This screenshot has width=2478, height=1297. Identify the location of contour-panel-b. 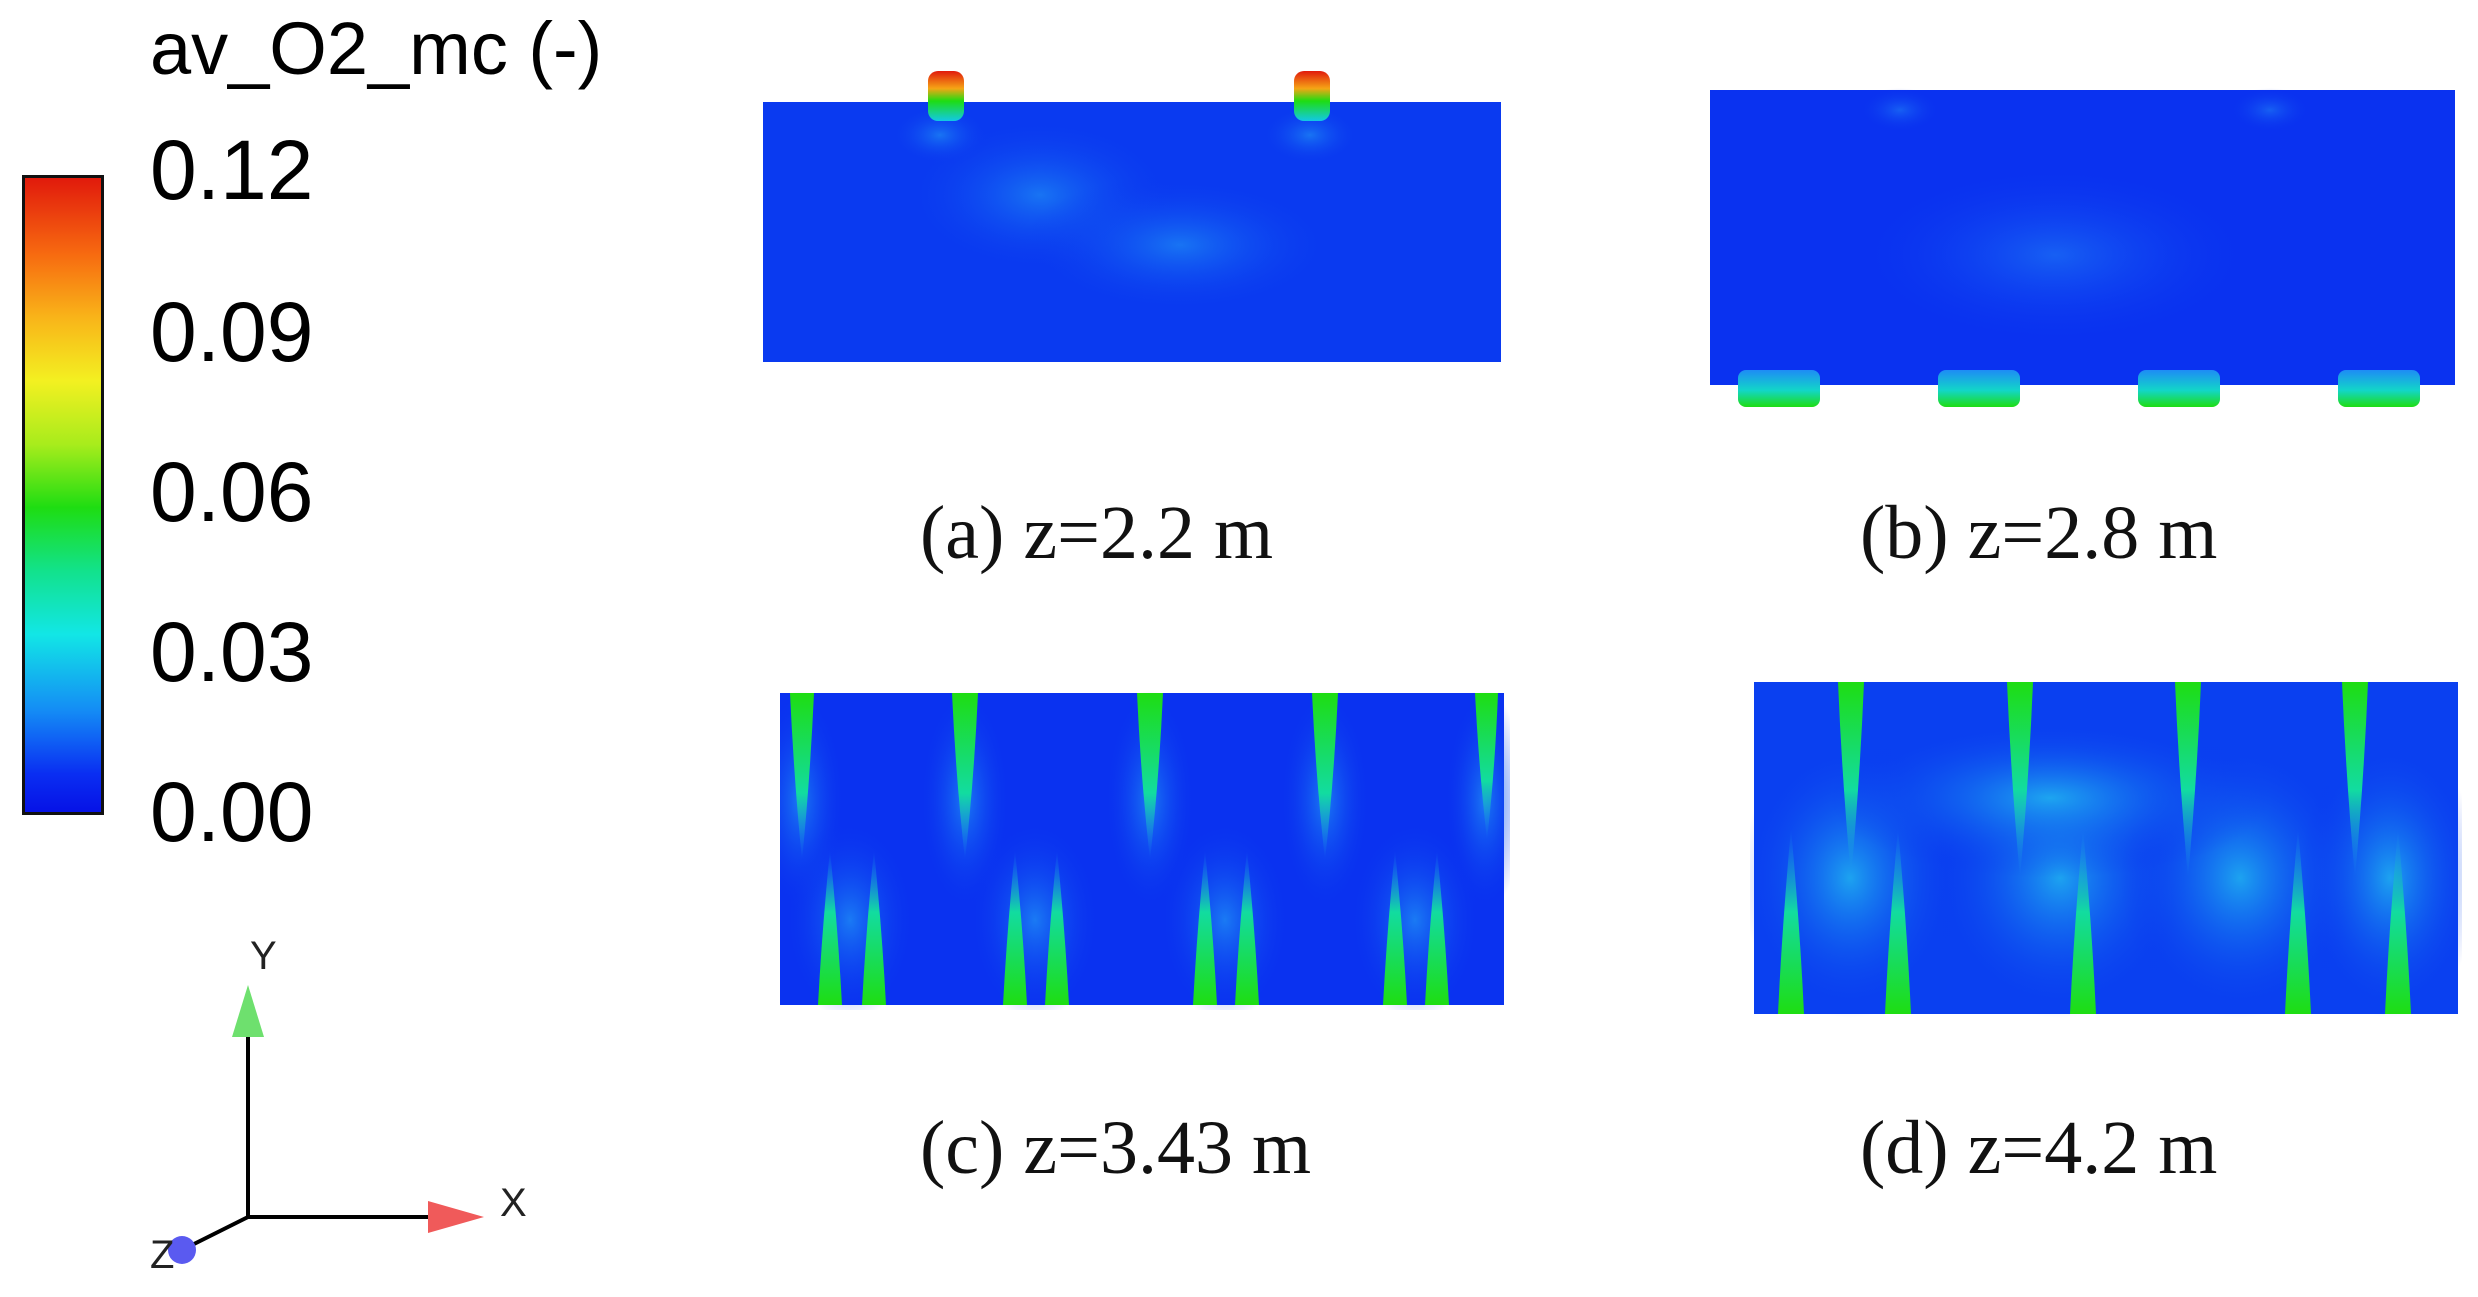
(2085, 250).